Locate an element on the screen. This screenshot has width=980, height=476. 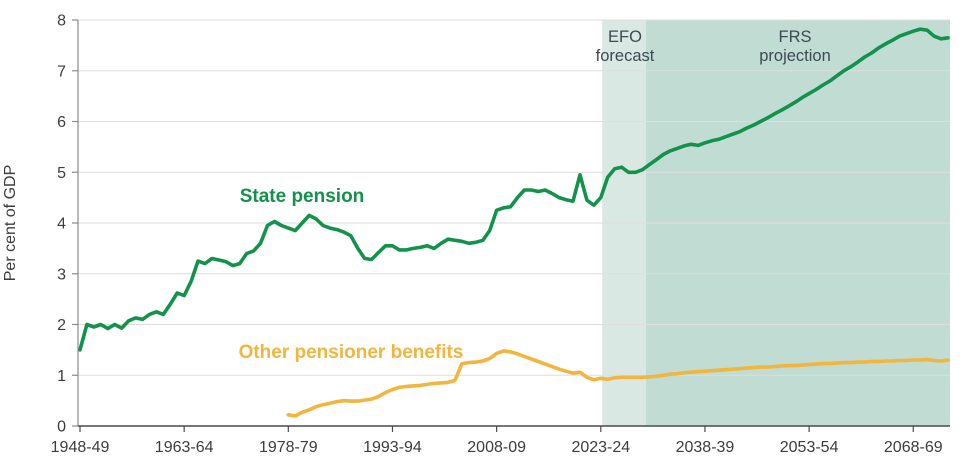
x-tick-label: 2068-69 is located at coordinates (913, 447).